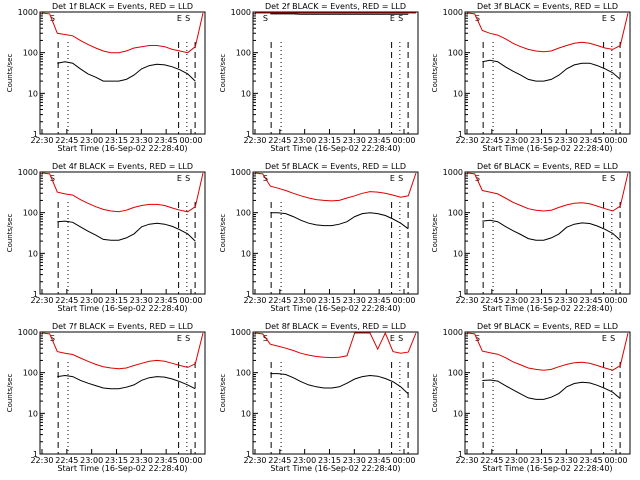 The width and height of the screenshot is (640, 480). What do you see at coordinates (122, 326) in the screenshot?
I see `chart-title: Det 7f BLACK = Events, RED = LLD` at bounding box center [122, 326].